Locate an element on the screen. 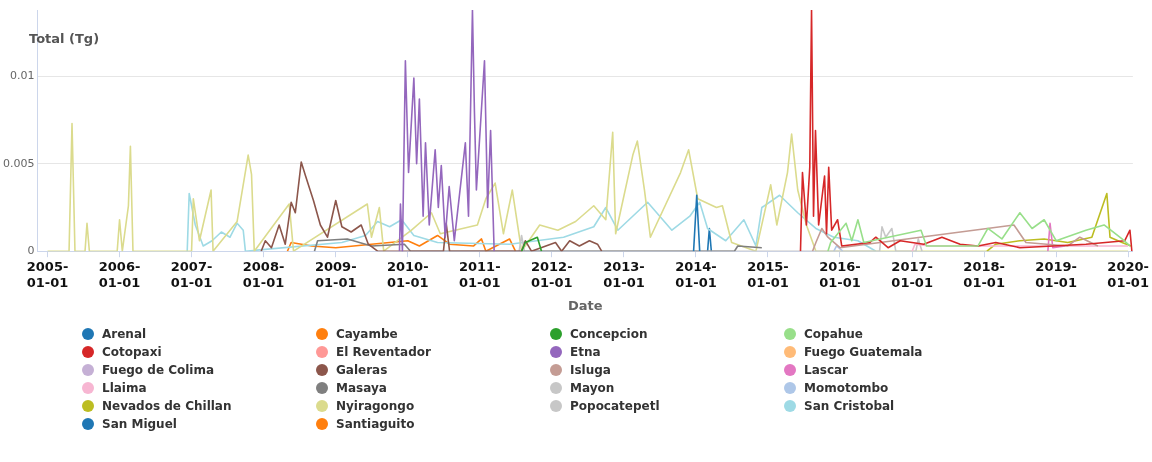 This screenshot has height=462, width=1152. legend-label: Nyiragongo is located at coordinates (375, 406).